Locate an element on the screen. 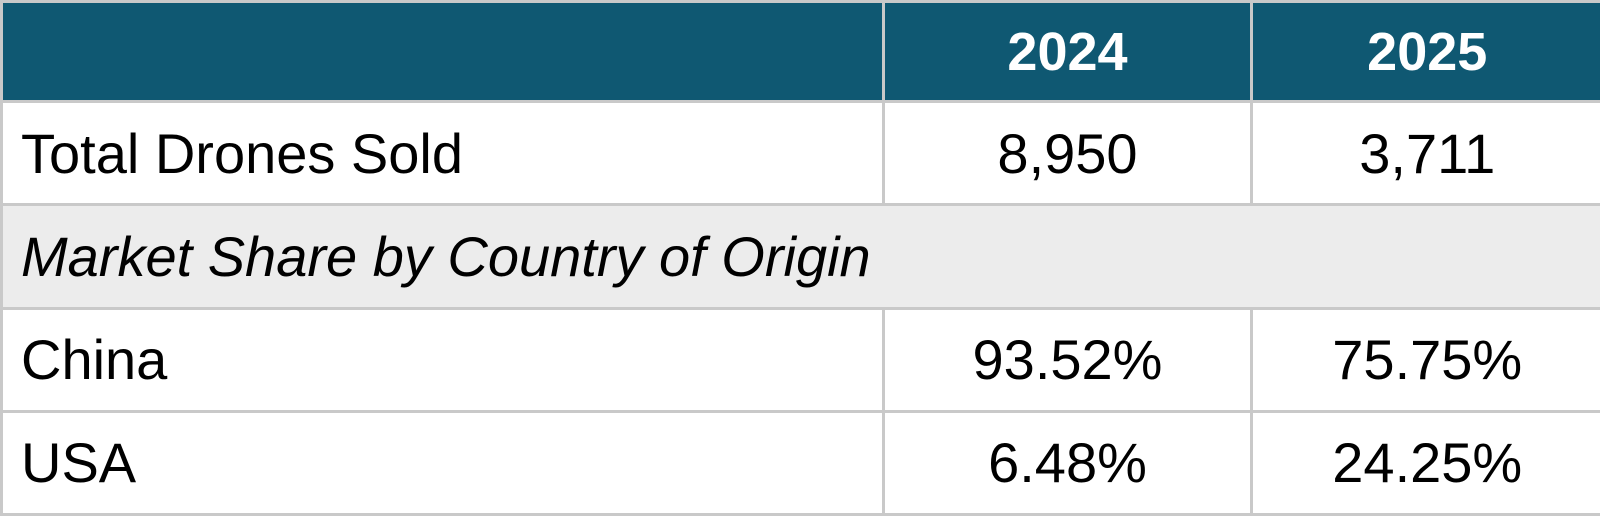  row-label-total-drones-sold: Total Drones Sold is located at coordinates (442, 153).